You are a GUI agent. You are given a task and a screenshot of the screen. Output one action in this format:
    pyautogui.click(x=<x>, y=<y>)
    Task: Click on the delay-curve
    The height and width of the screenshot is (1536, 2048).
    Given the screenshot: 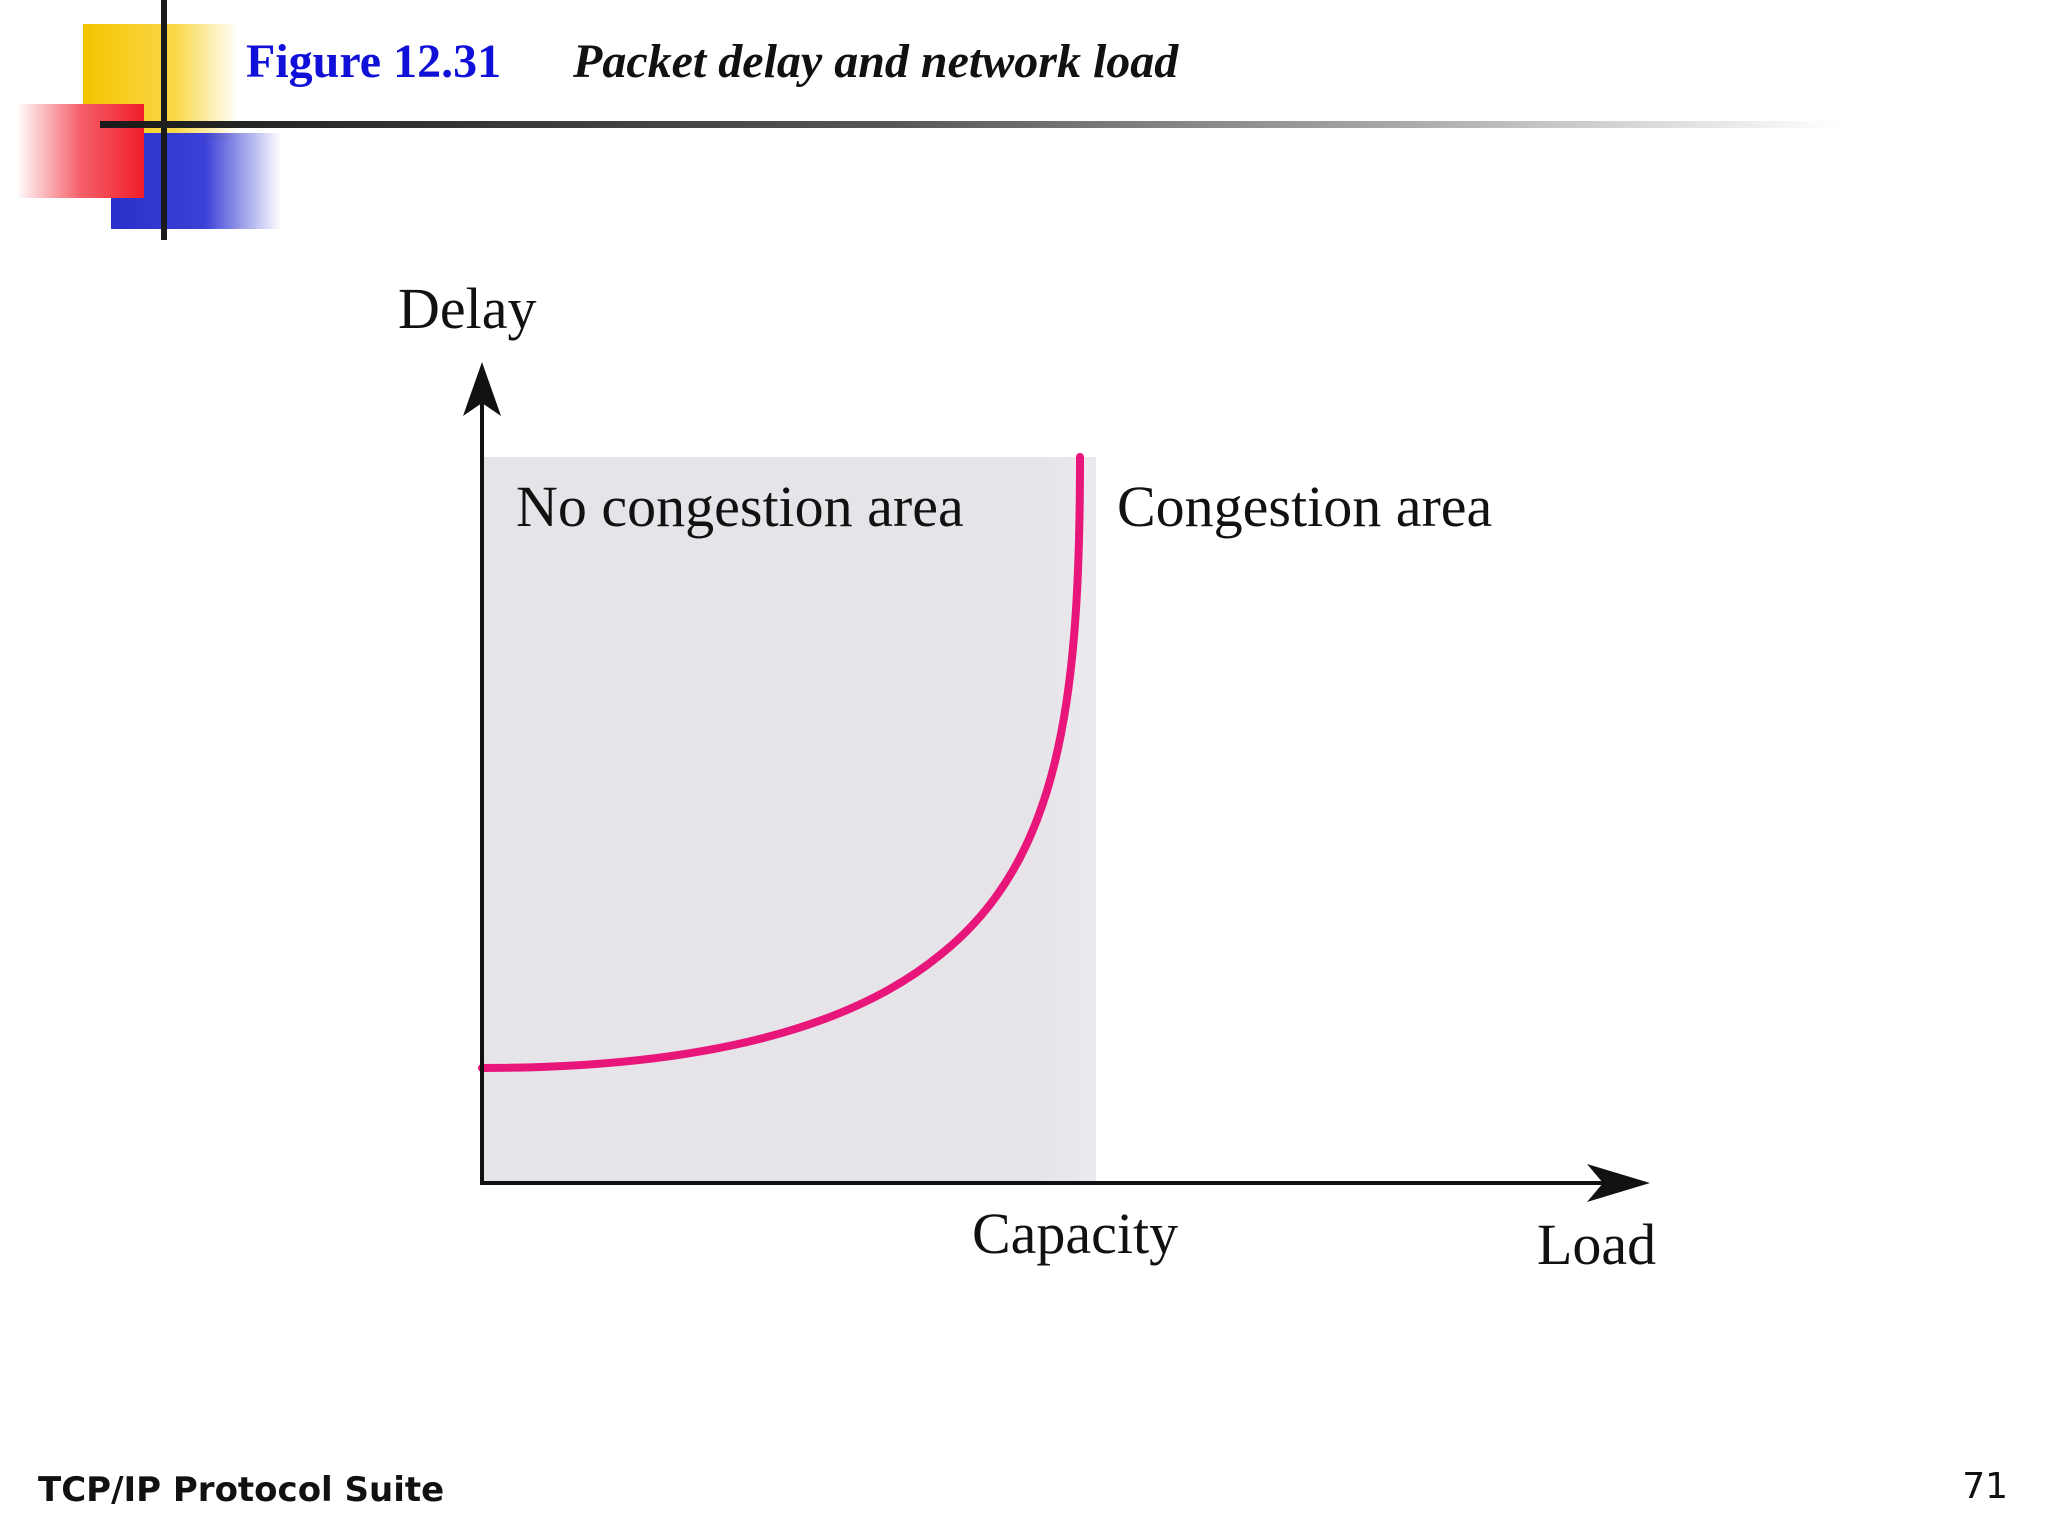 What is the action you would take?
    pyautogui.click(x=781, y=762)
    